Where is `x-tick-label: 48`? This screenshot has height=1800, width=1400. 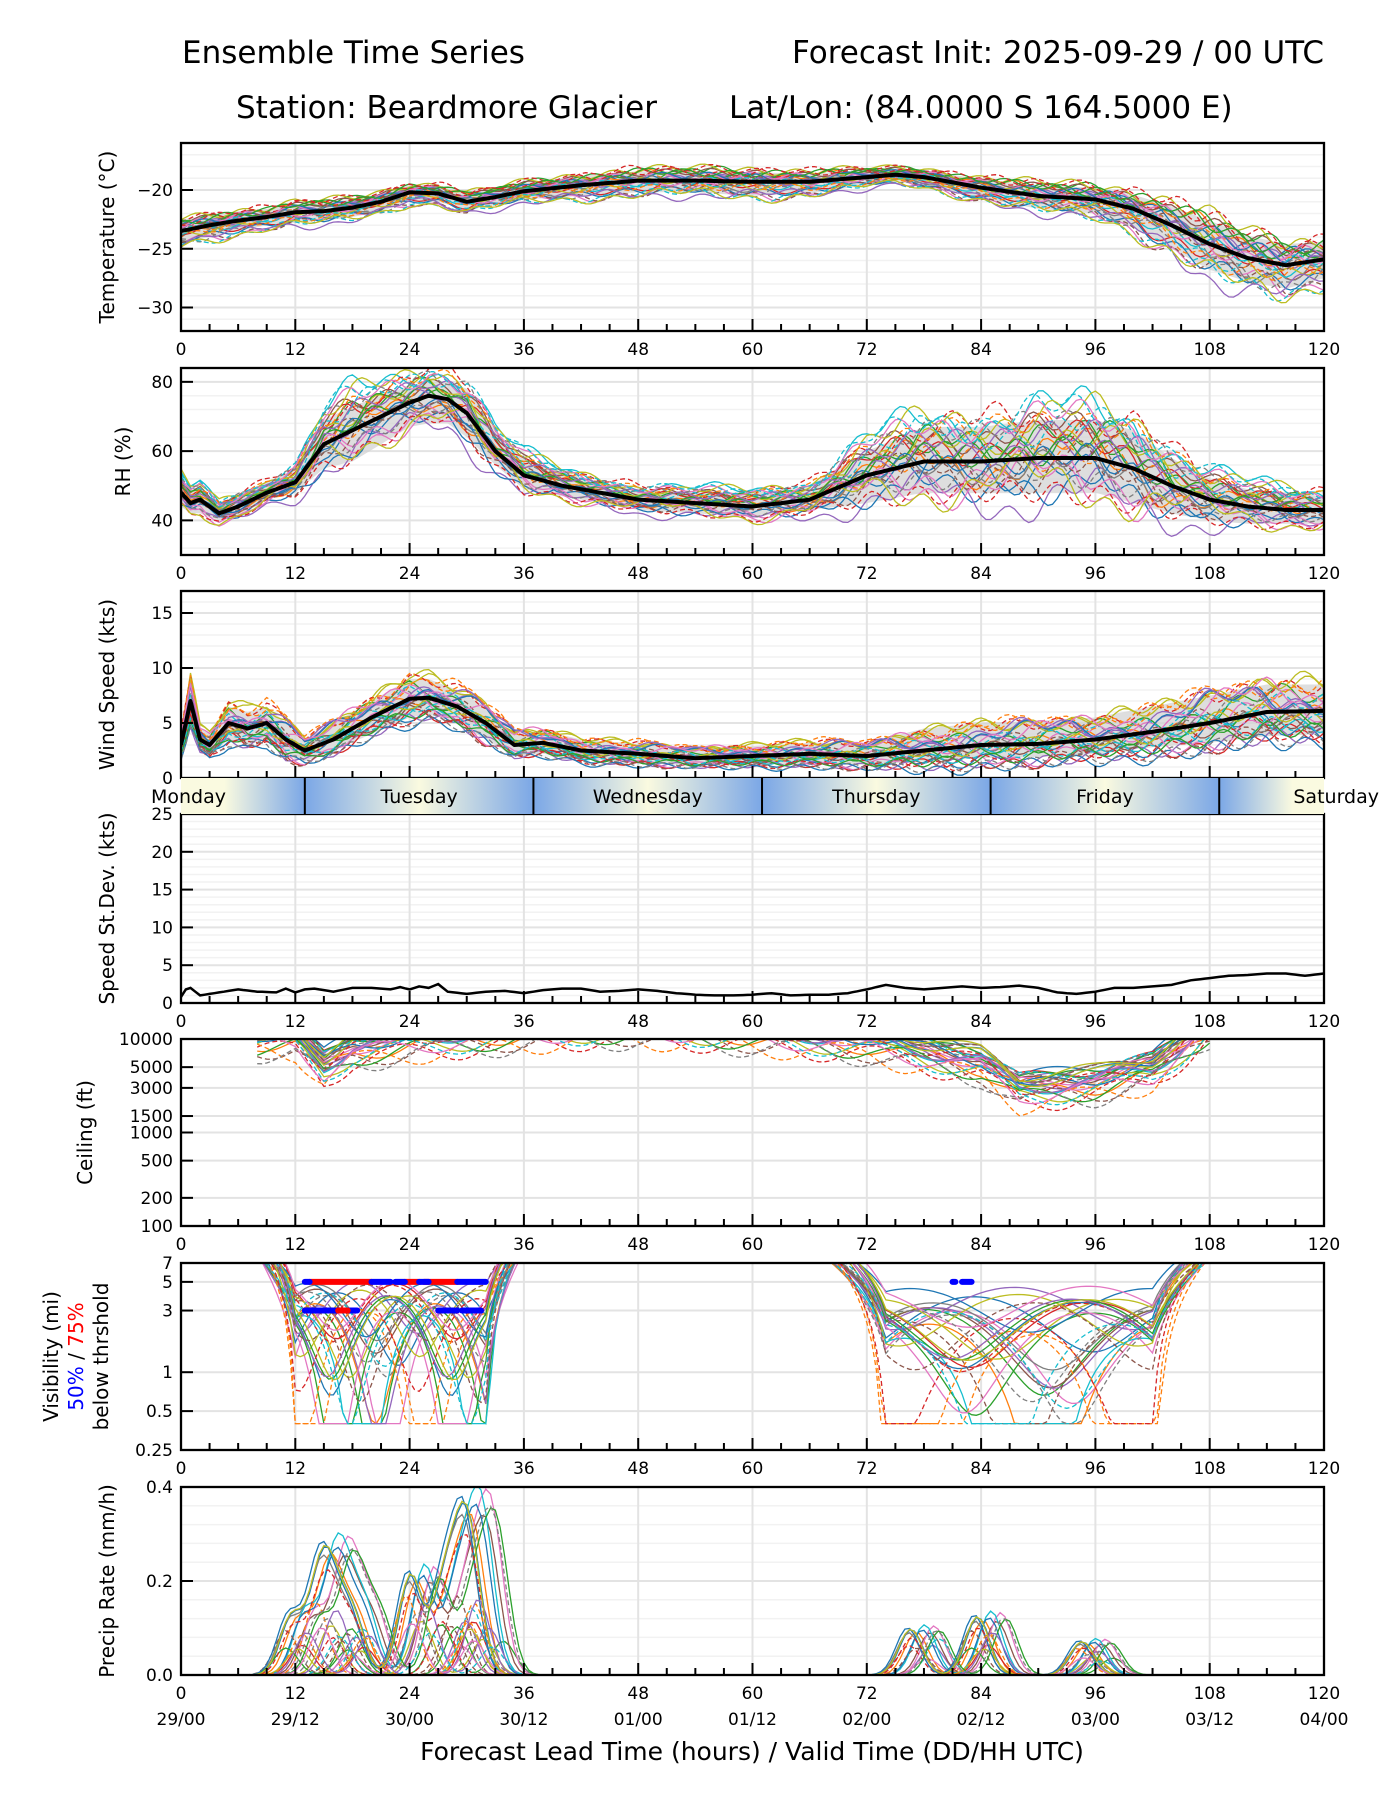 x-tick-label: 48 is located at coordinates (638, 574).